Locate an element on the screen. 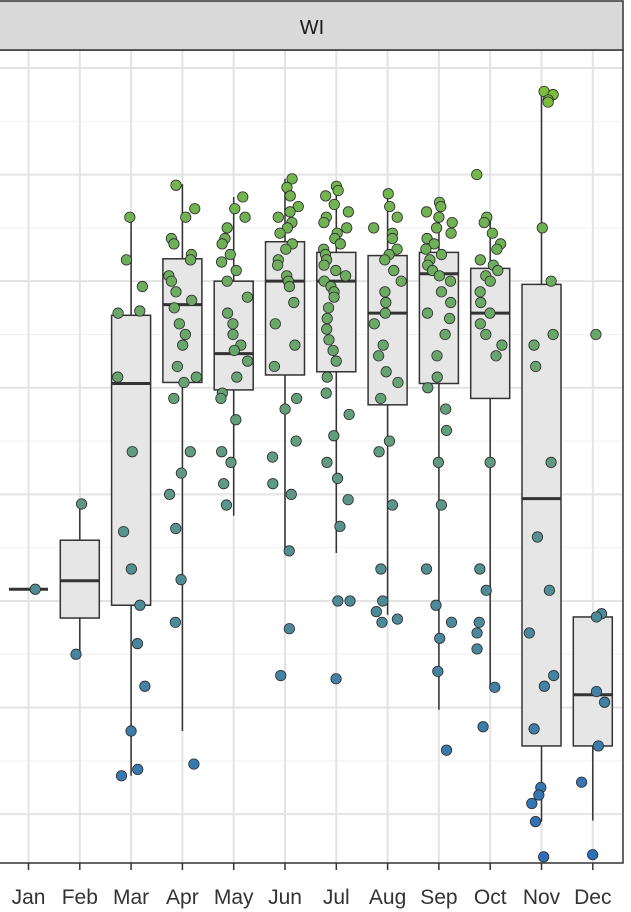  box-feb is located at coordinates (80, 579).